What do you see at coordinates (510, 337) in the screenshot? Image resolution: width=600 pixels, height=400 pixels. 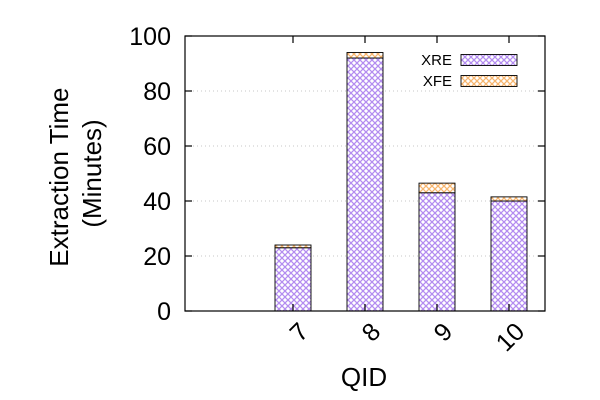 I see `x-tick-label: 10` at bounding box center [510, 337].